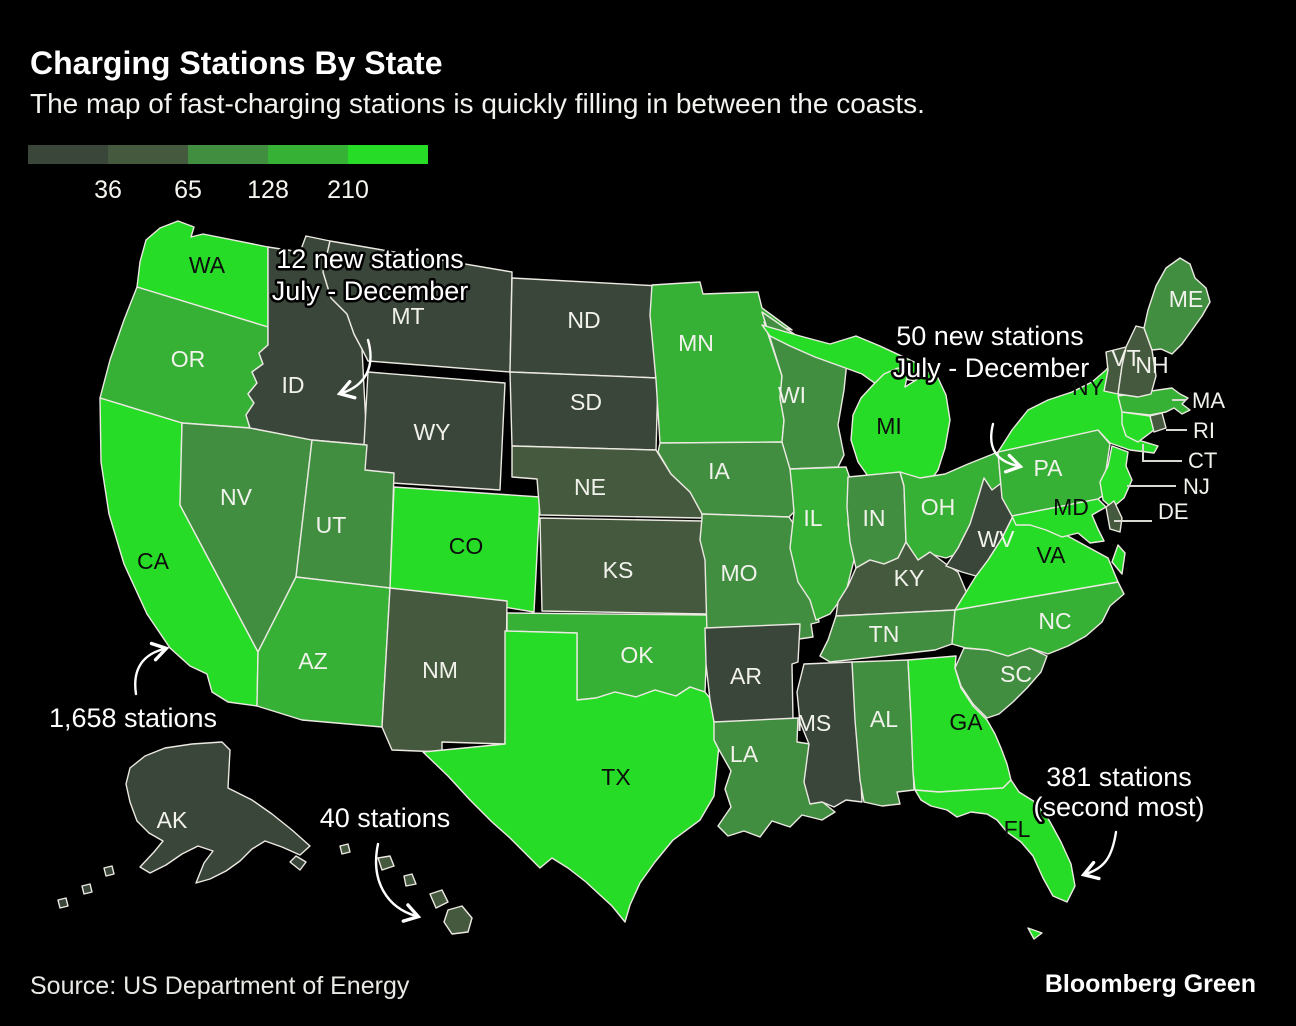 This screenshot has height=1026, width=1296. Describe the element at coordinates (1125, 358) in the screenshot. I see `state-label-vt: VT` at that location.